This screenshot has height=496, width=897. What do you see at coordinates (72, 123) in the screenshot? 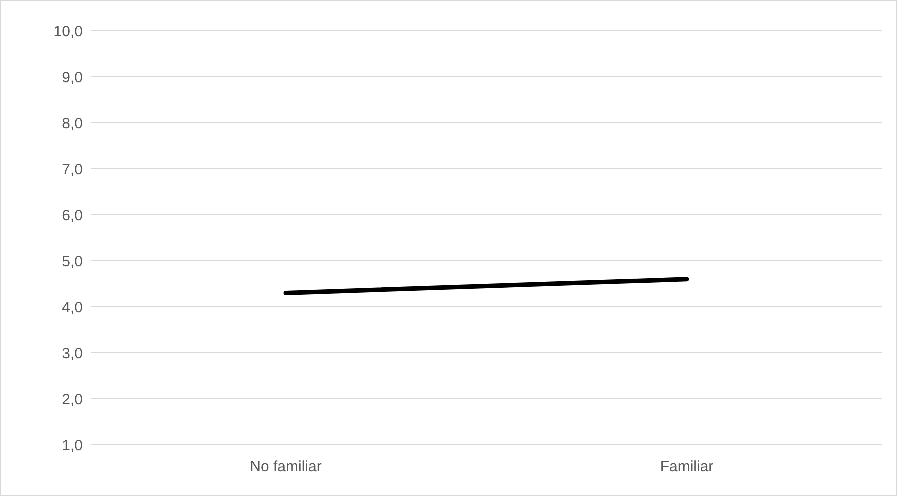
I see `y-tick-label: 8,0` at bounding box center [72, 123].